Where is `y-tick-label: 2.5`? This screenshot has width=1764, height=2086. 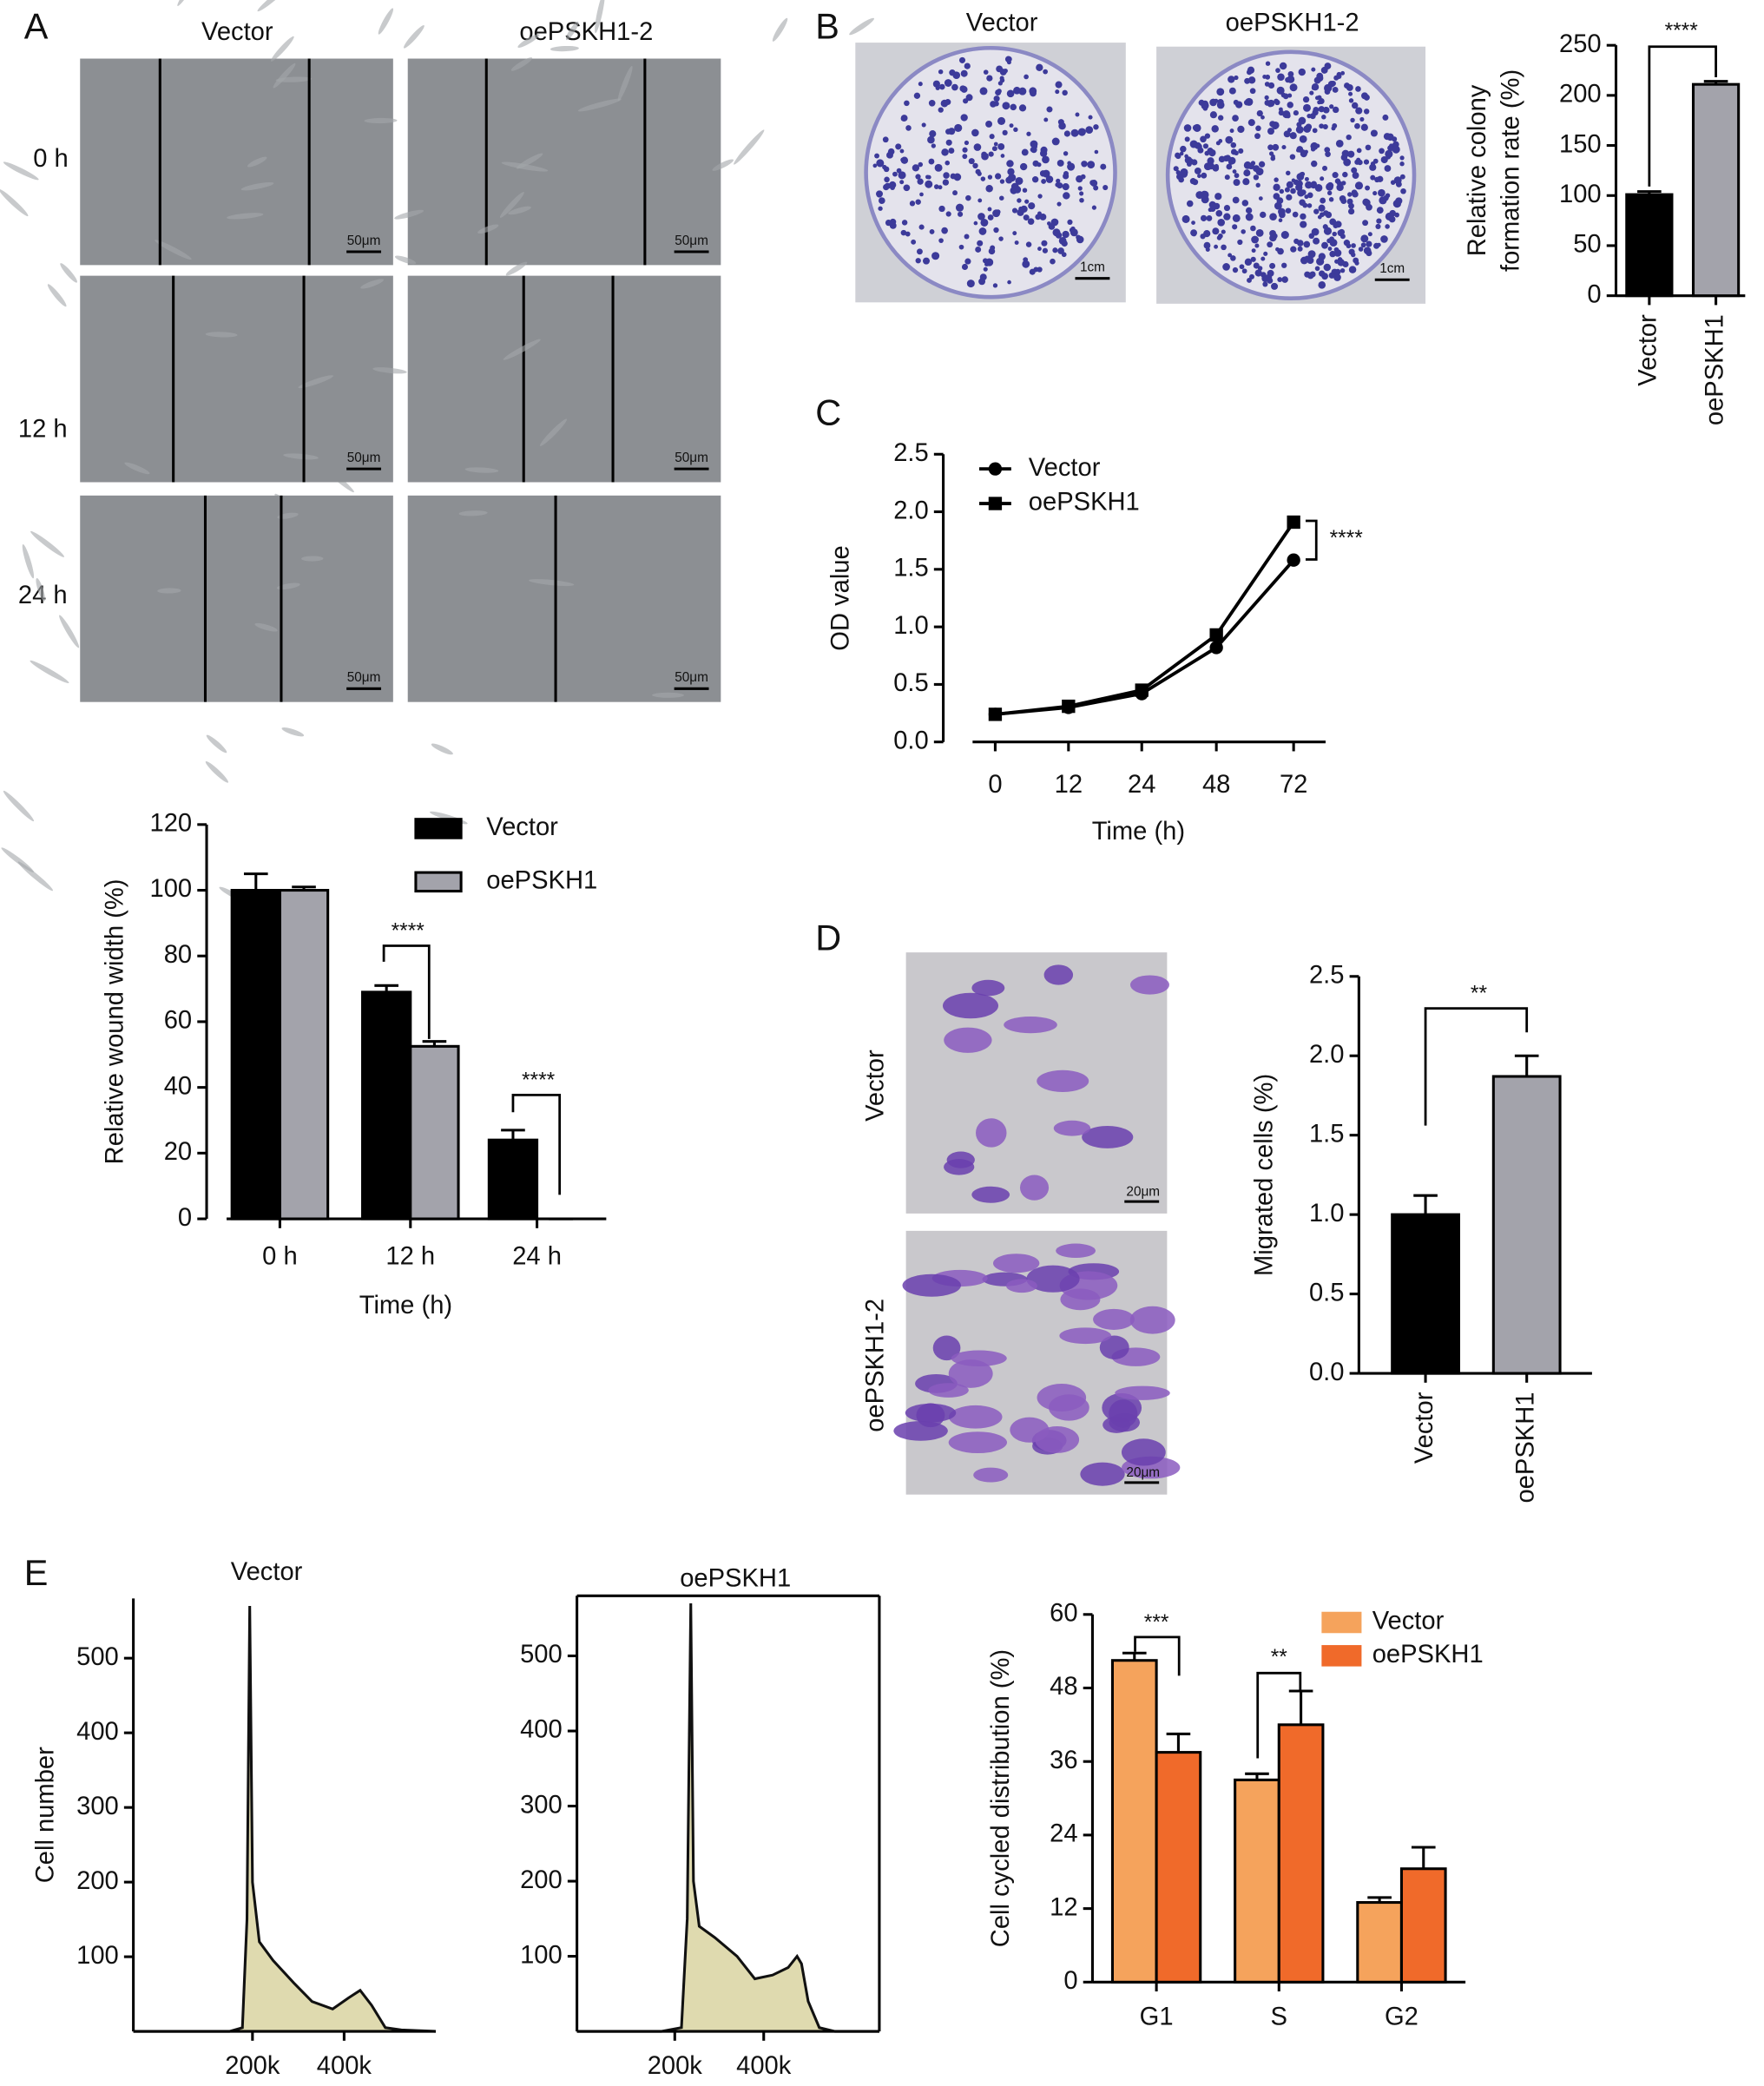 y-tick-label: 2.5 is located at coordinates (911, 453).